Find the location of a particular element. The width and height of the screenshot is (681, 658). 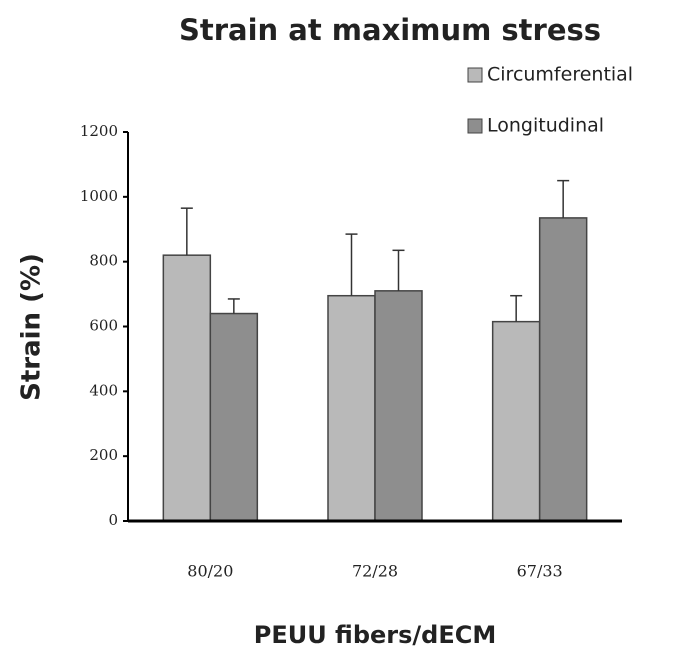

x-tick-label: 80/20 is located at coordinates (210, 571).